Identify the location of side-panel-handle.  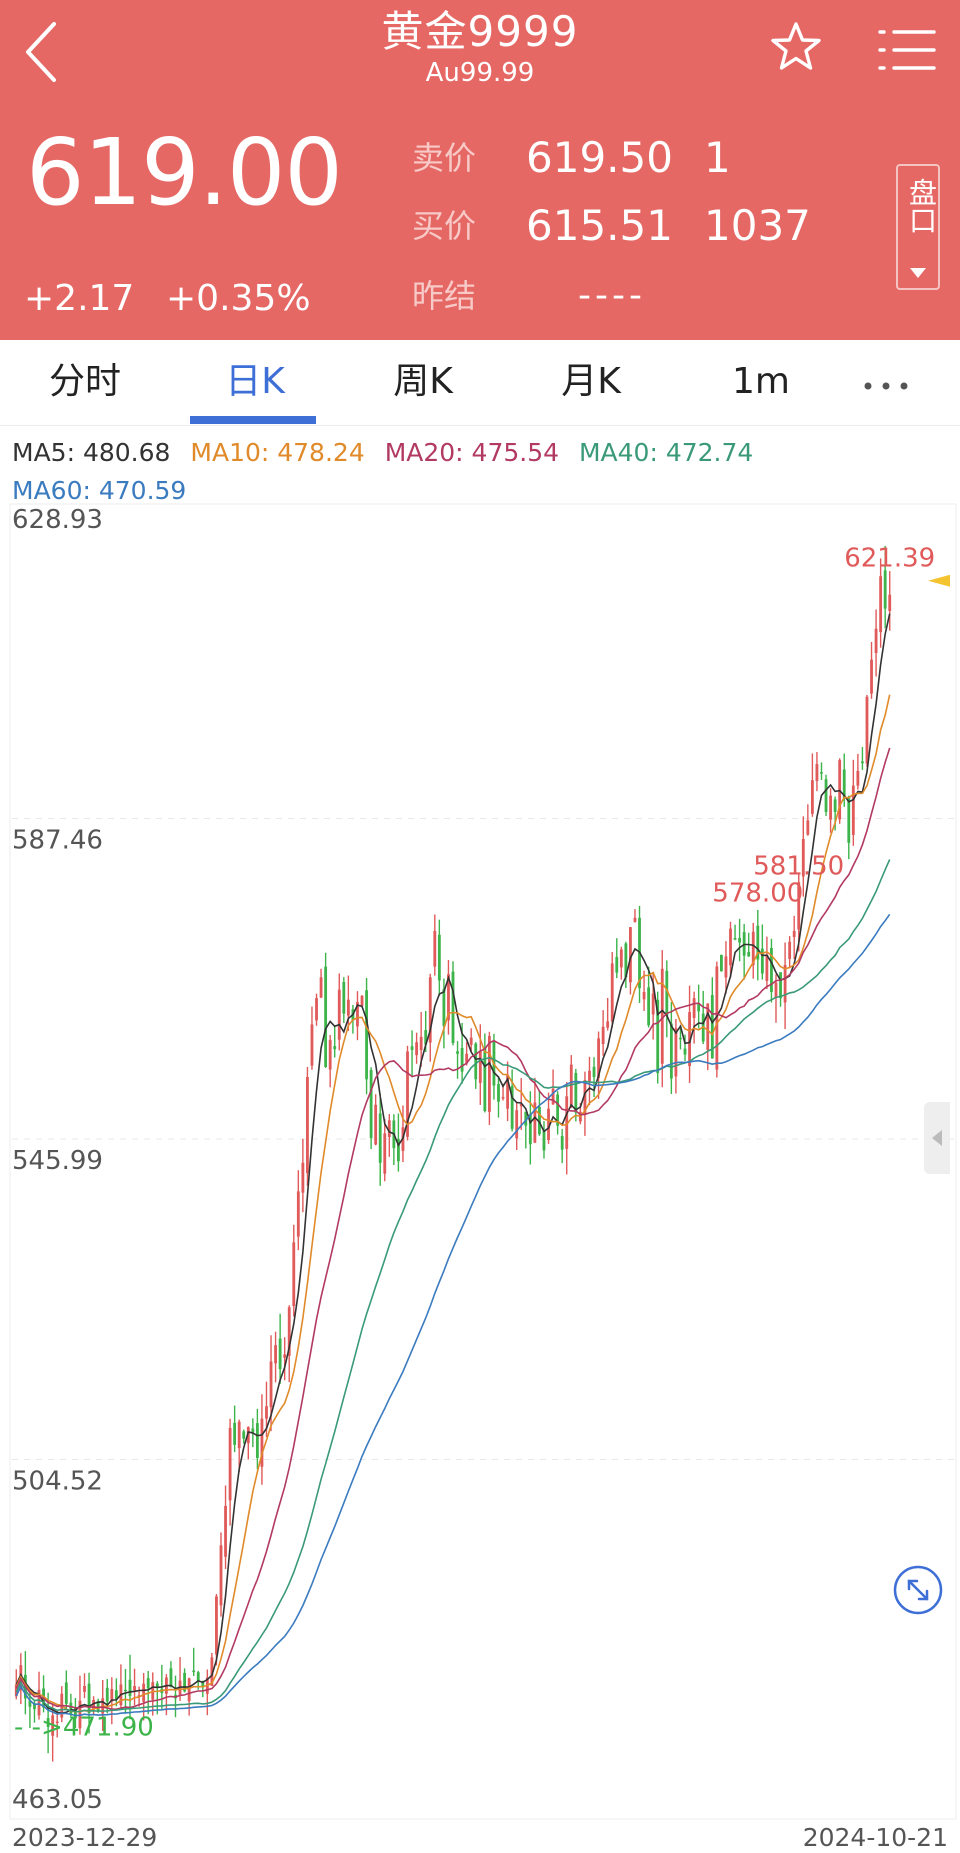
(937, 1138).